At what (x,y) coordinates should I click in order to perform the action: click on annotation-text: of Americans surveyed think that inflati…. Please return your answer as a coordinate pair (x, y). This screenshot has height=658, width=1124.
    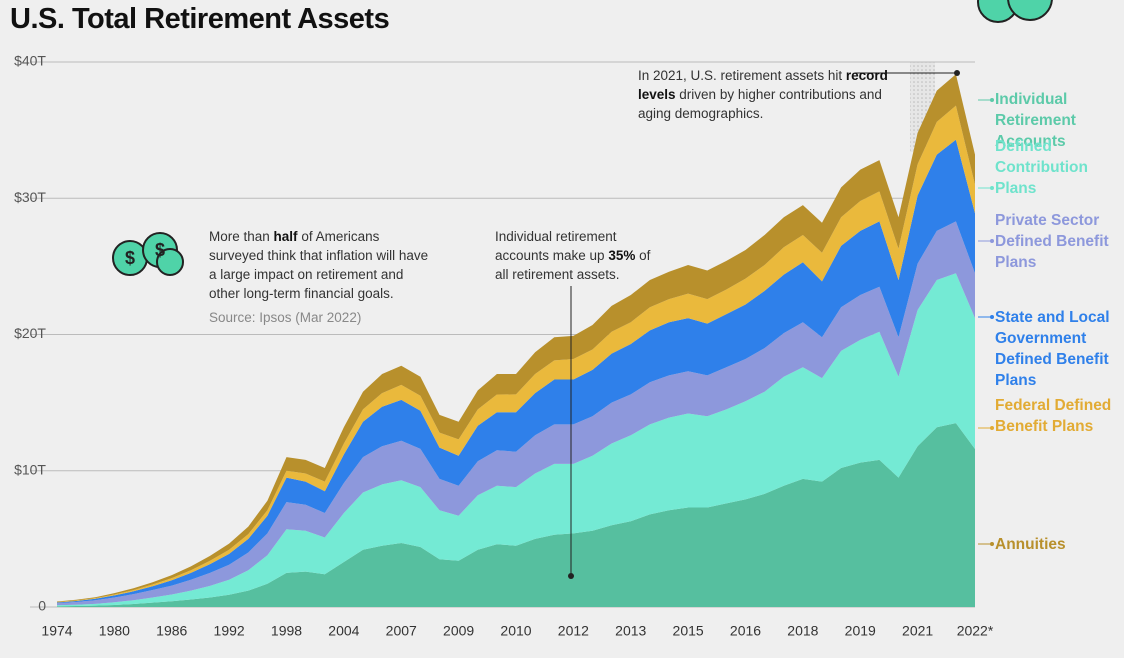
    Looking at the image, I should click on (319, 265).